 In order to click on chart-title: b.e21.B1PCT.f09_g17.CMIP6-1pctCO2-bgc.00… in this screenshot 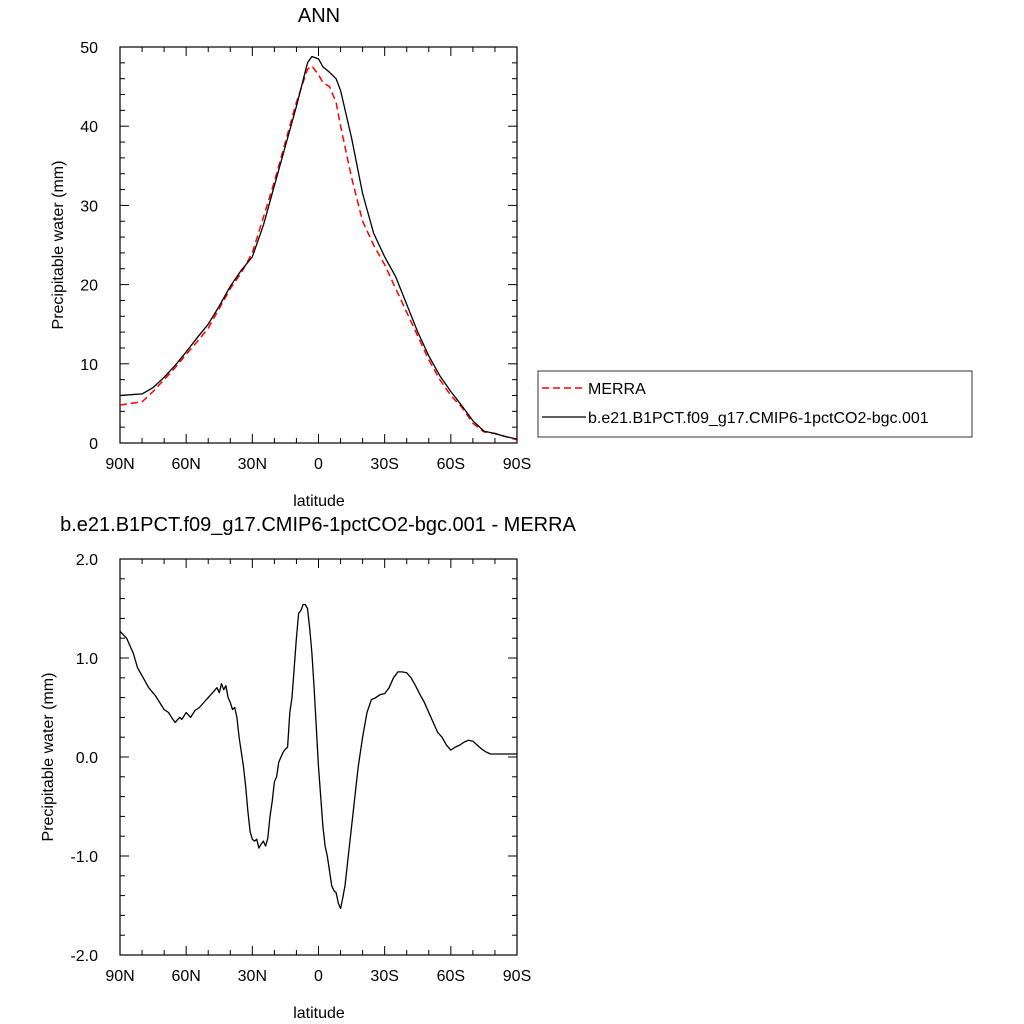, I will do `click(318, 525)`.